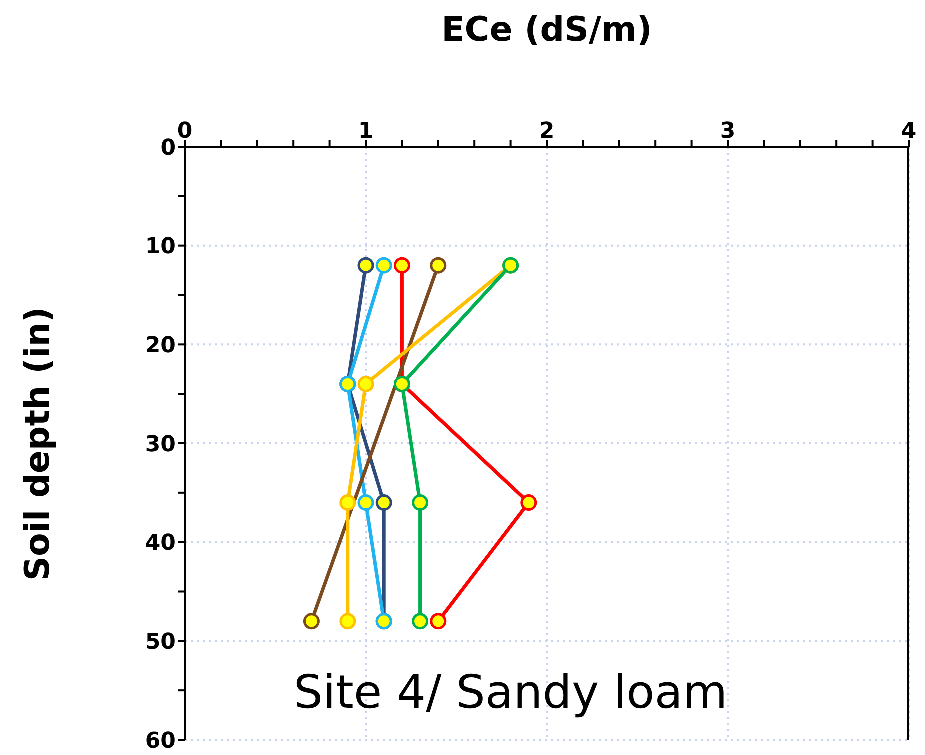 The height and width of the screenshot is (755, 925). What do you see at coordinates (185, 131) in the screenshot?
I see `x-tick-label: 0` at bounding box center [185, 131].